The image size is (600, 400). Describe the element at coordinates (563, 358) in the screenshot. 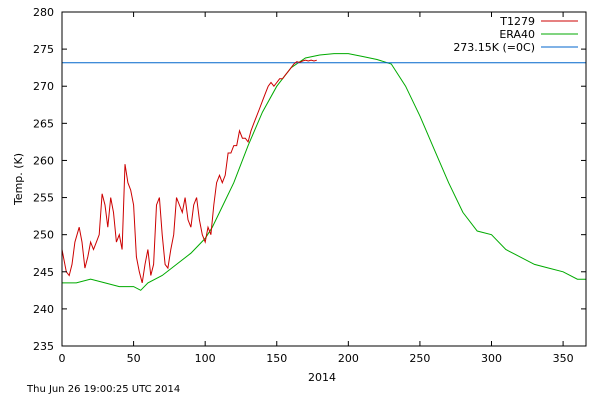

I see `x-tick-label: 350` at that location.